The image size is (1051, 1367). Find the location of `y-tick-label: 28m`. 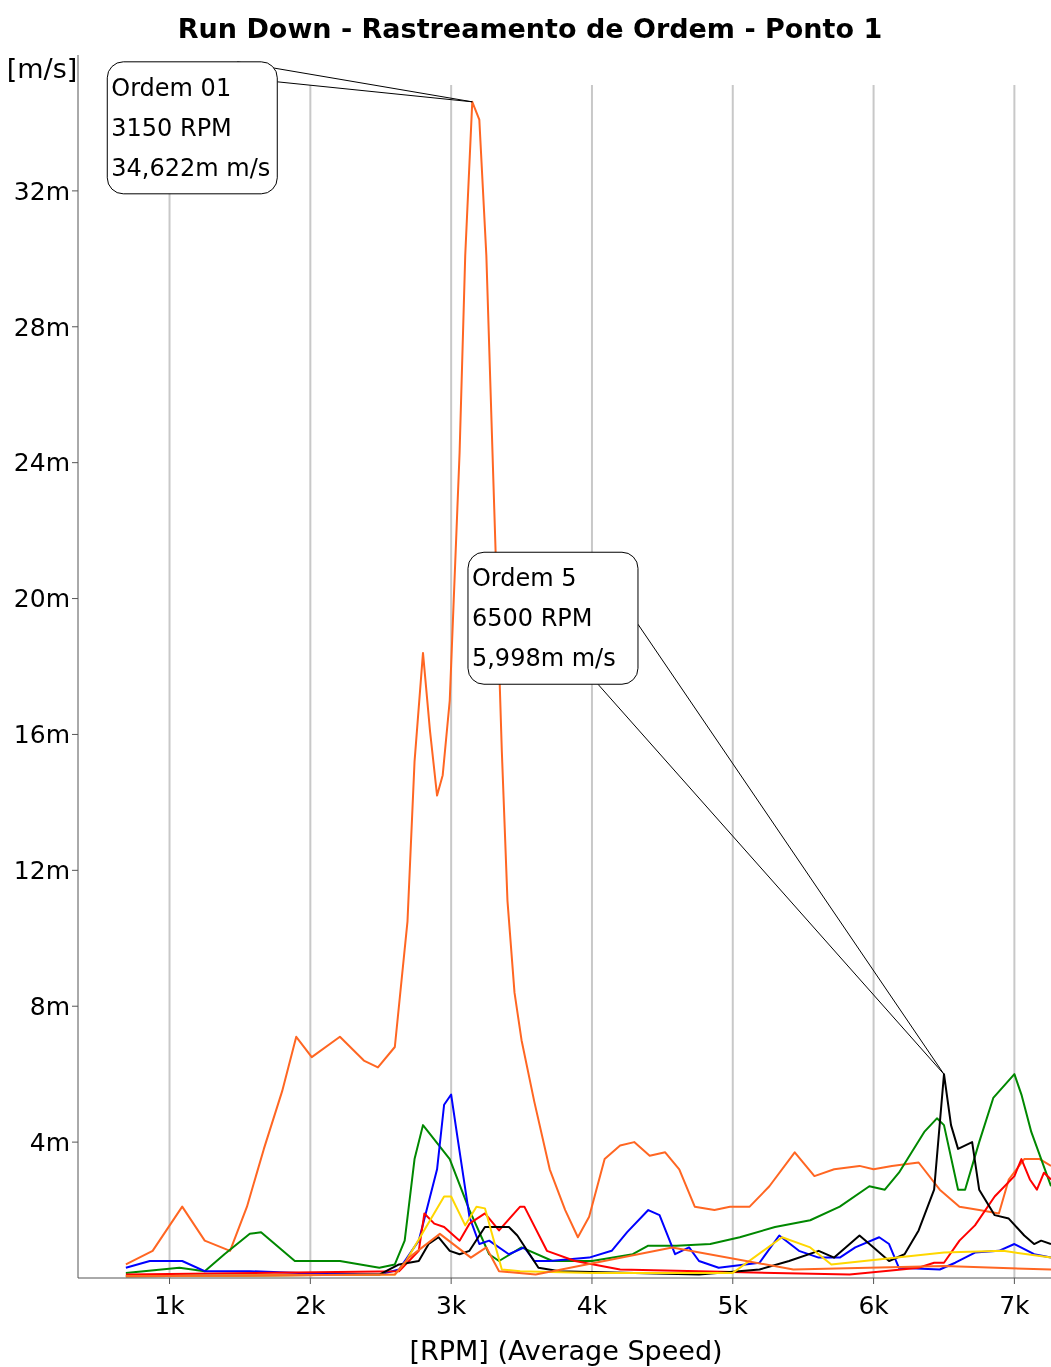

y-tick-label: 28m is located at coordinates (41, 327).